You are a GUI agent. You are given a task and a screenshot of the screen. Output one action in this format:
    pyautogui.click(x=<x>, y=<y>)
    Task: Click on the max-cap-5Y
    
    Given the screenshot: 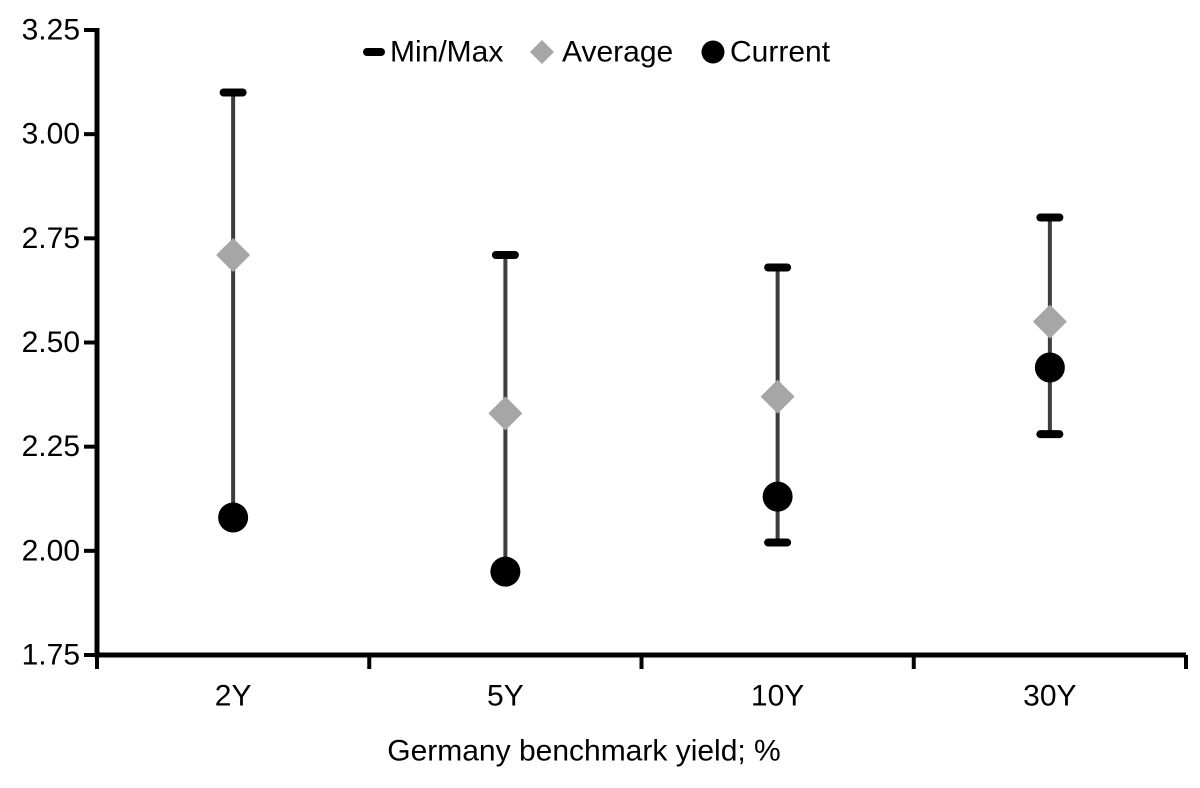 What is the action you would take?
    pyautogui.click(x=505, y=255)
    